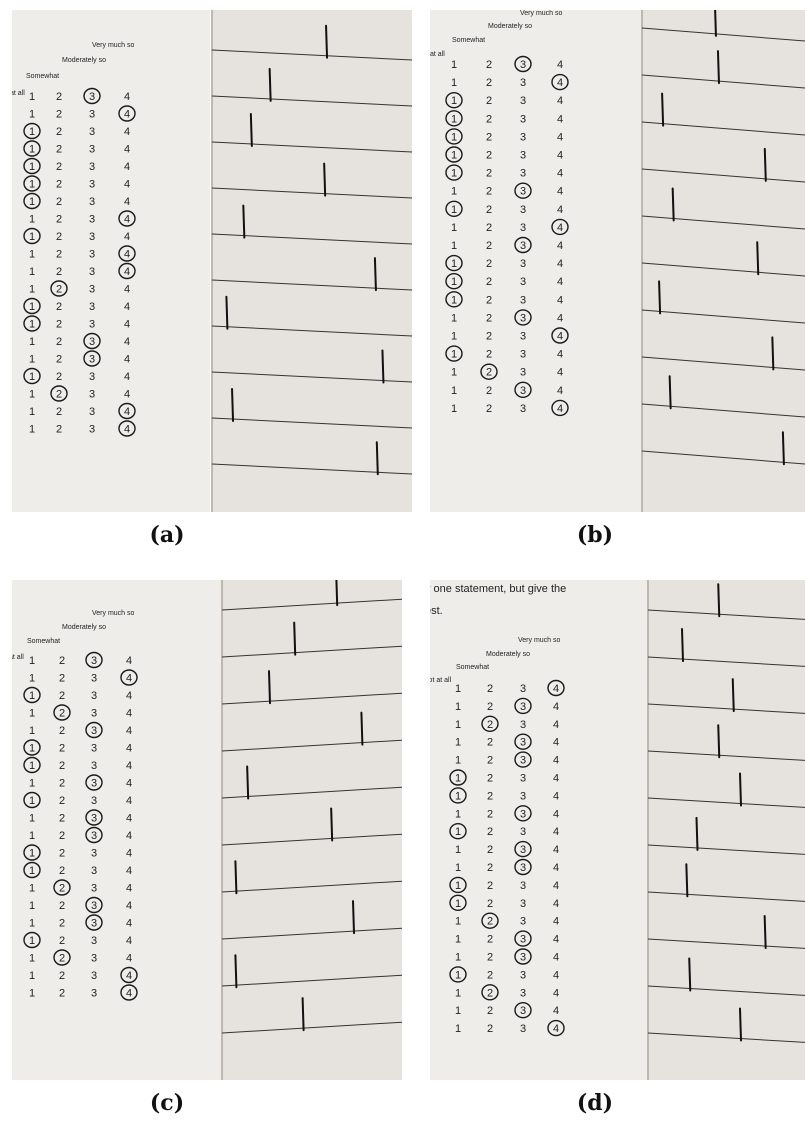 The height and width of the screenshot is (1122, 805). What do you see at coordinates (498, 589) in the screenshot?
I see `header-instructions: y one statement, but give the` at bounding box center [498, 589].